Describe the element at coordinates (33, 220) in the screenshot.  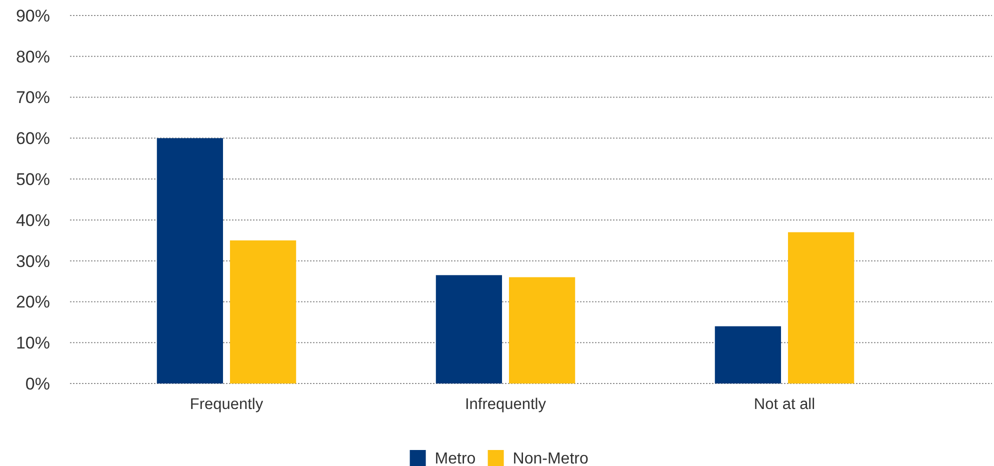
I see `y-tick-label: 40%` at that location.